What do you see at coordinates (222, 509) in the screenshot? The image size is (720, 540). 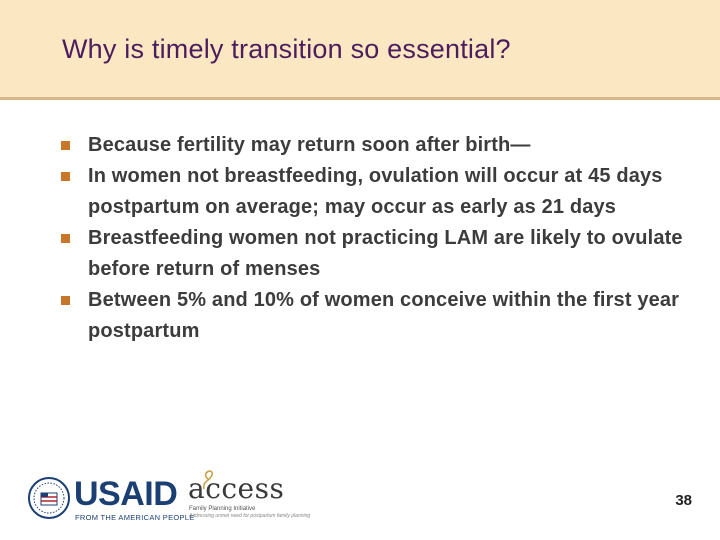 I see `access-subtitle: Family Planning Initiative` at bounding box center [222, 509].